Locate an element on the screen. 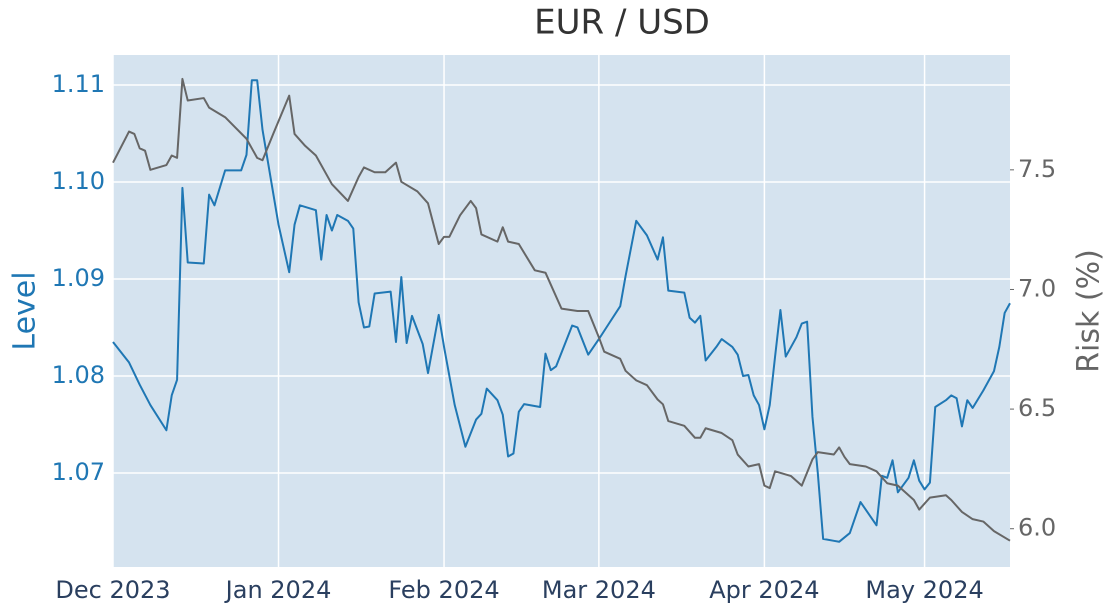 This screenshot has height=615, width=1116. y2-axis-title: Risk (%) is located at coordinates (1089, 311).